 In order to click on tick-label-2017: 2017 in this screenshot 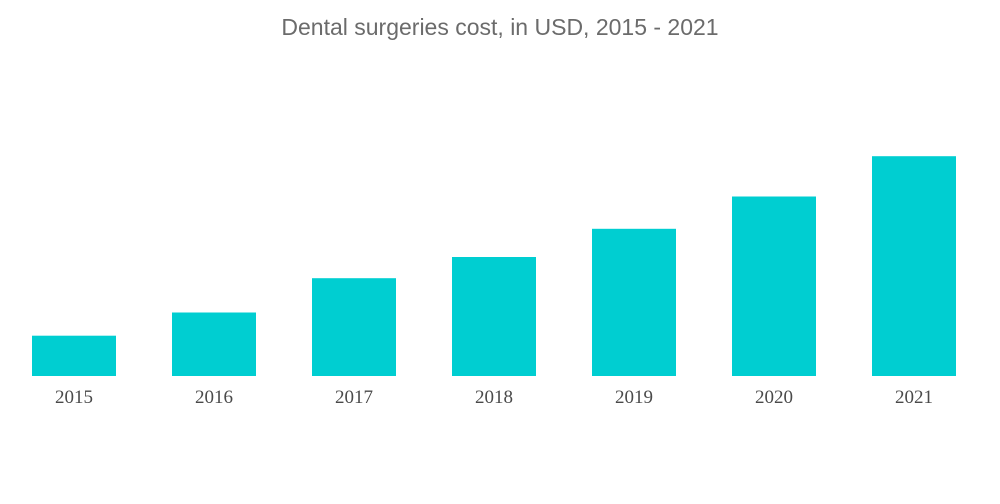, I will do `click(354, 397)`.